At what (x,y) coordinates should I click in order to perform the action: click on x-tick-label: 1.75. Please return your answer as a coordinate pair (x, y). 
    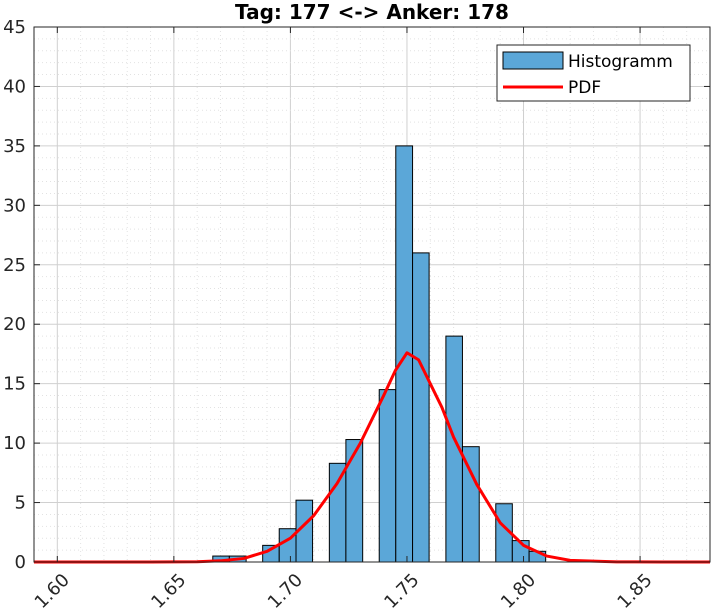
    Looking at the image, I should click on (401, 591).